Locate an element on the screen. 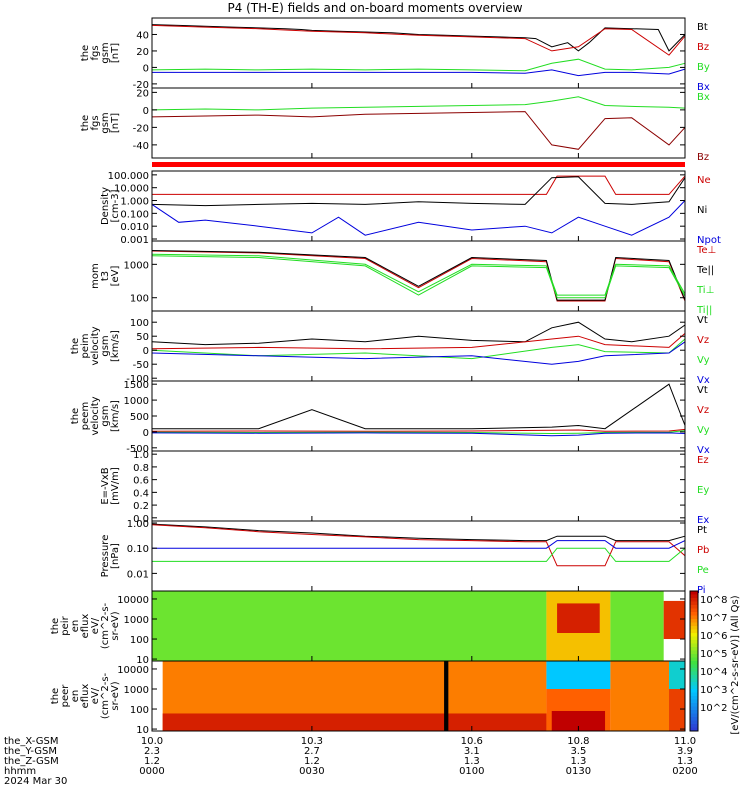 The height and width of the screenshot is (800, 750). fgs-gsm-1-ylabel-3: [nT] is located at coordinates (115, 53).